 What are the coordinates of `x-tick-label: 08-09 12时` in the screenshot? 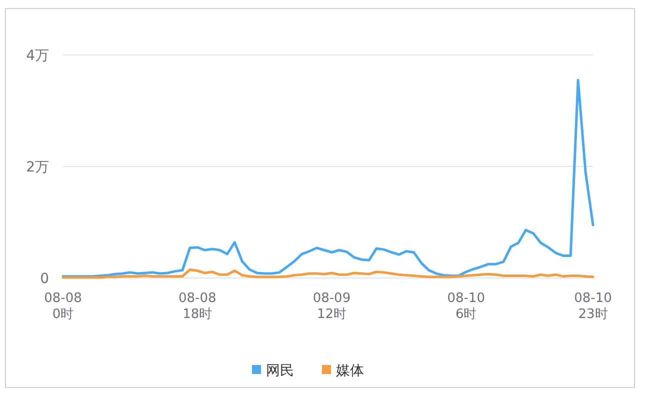 It's located at (331, 306).